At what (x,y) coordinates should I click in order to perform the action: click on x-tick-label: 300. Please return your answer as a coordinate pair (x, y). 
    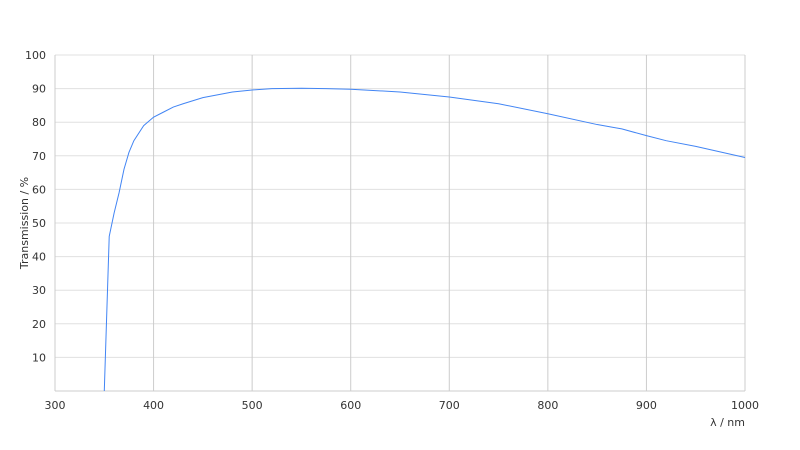
    Looking at the image, I should click on (55, 405).